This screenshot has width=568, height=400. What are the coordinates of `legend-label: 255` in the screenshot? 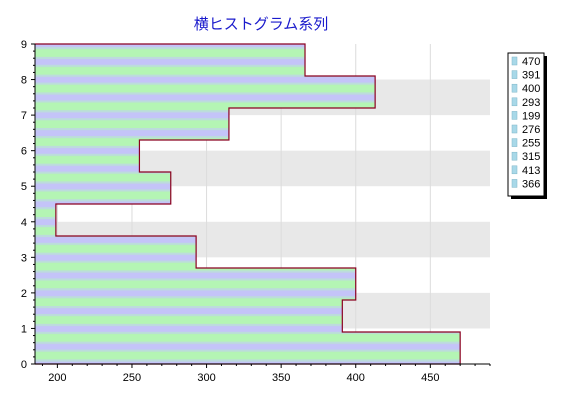 It's located at (531, 144).